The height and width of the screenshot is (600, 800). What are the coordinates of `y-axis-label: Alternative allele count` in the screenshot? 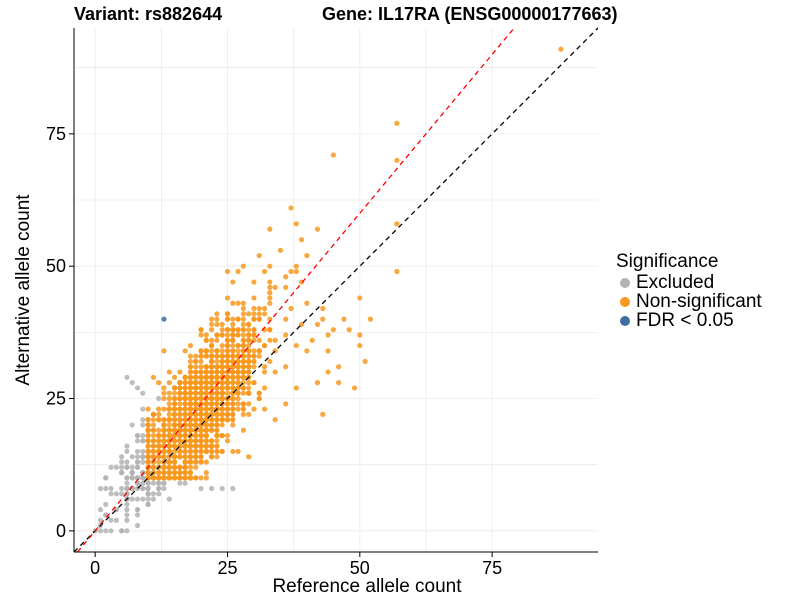 It's located at (23, 290).